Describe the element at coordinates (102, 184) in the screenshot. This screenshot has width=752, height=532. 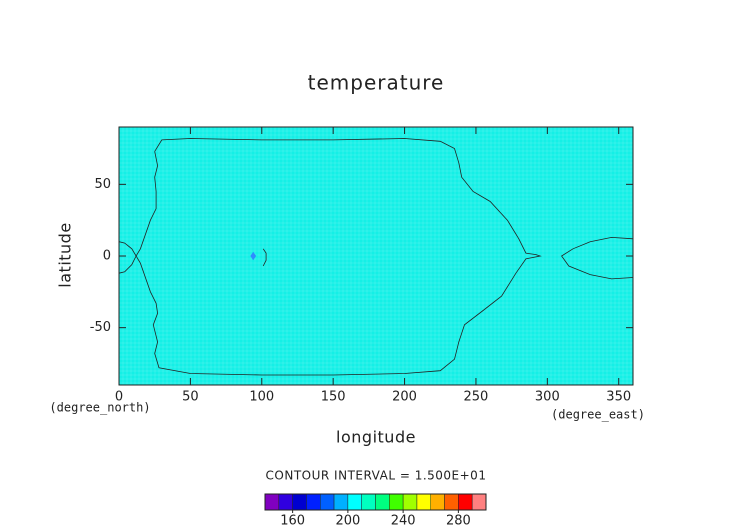
I see `y-tick-label: 50` at that location.